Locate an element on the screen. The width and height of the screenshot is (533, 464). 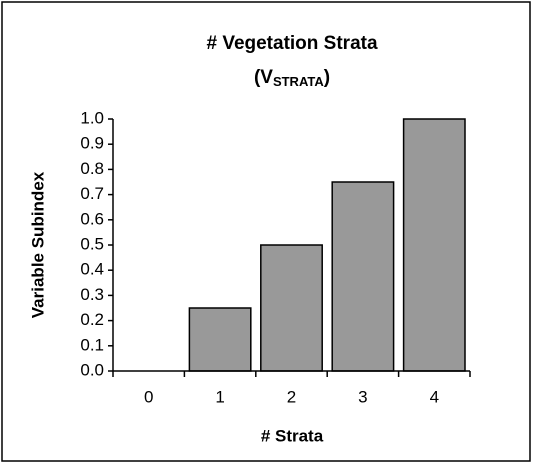
y-tick-label: 0.4 is located at coordinates (92, 269).